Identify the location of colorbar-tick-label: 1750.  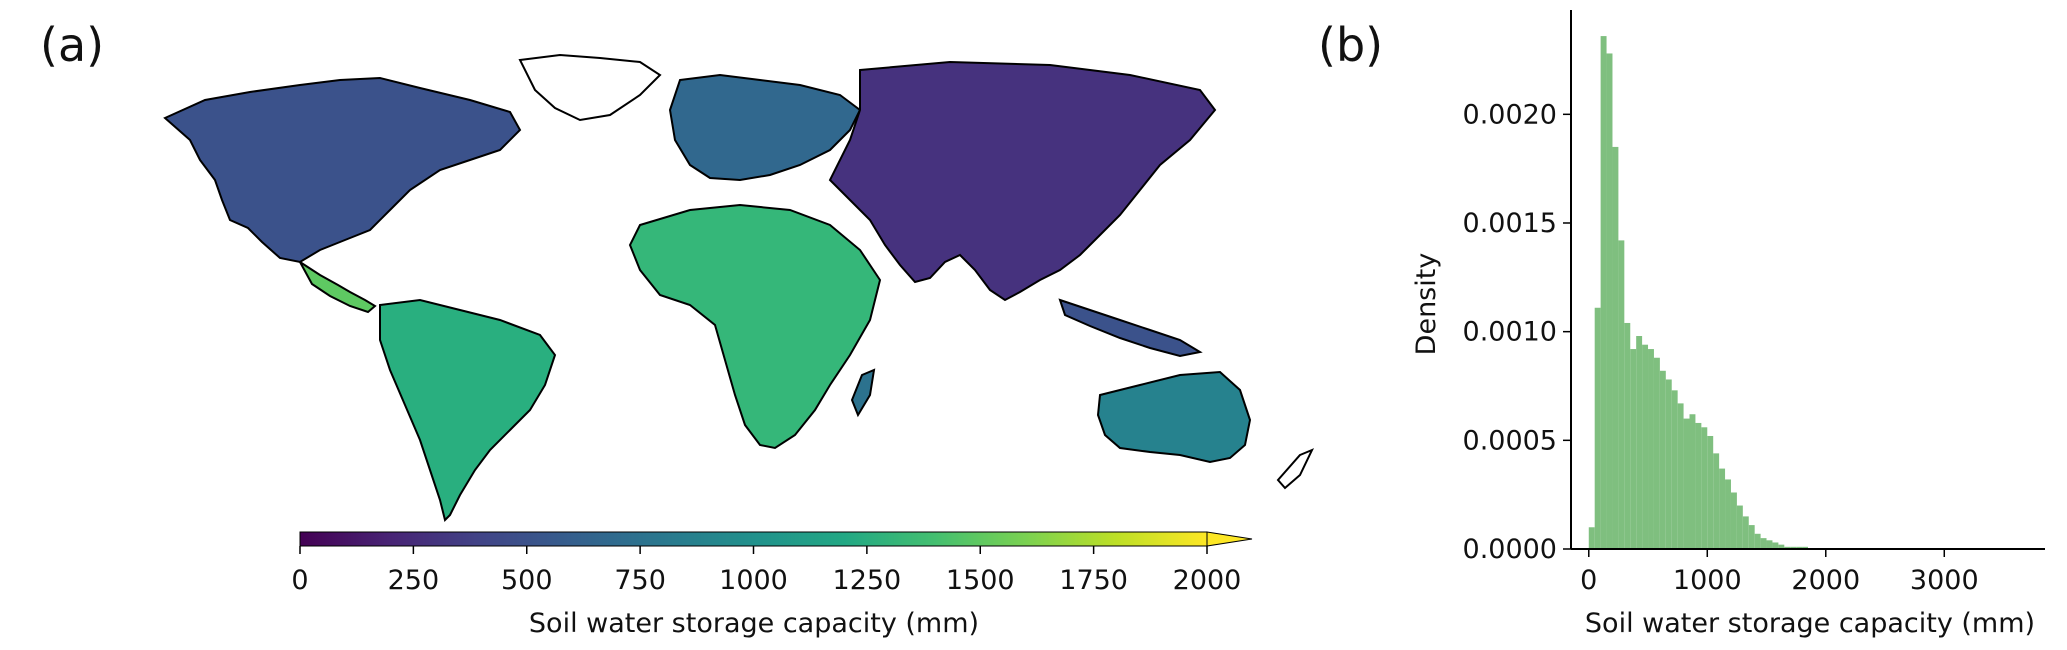
(1093, 580).